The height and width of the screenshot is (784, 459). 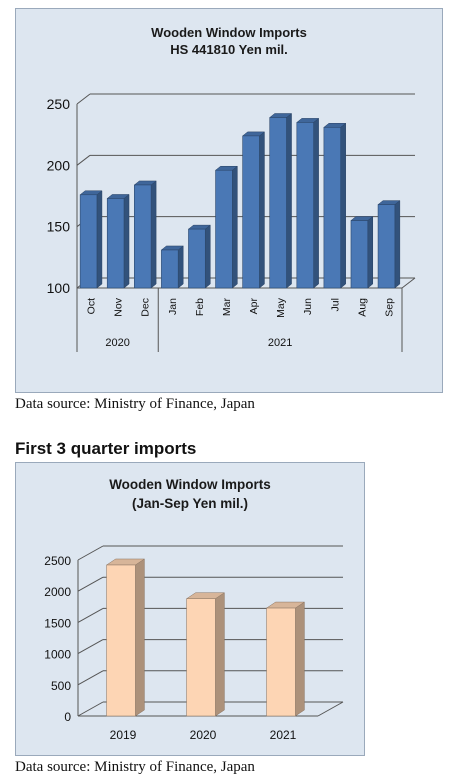 I want to click on x-tick-label: Aug, so click(x=362, y=307).